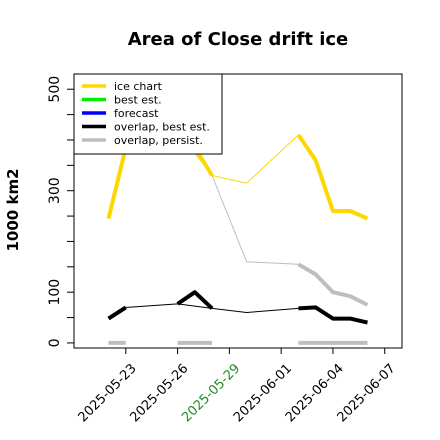 The height and width of the screenshot is (440, 440). Describe the element at coordinates (333, 284) in the screenshot. I see `series-line-overlap-persist--8` at that location.